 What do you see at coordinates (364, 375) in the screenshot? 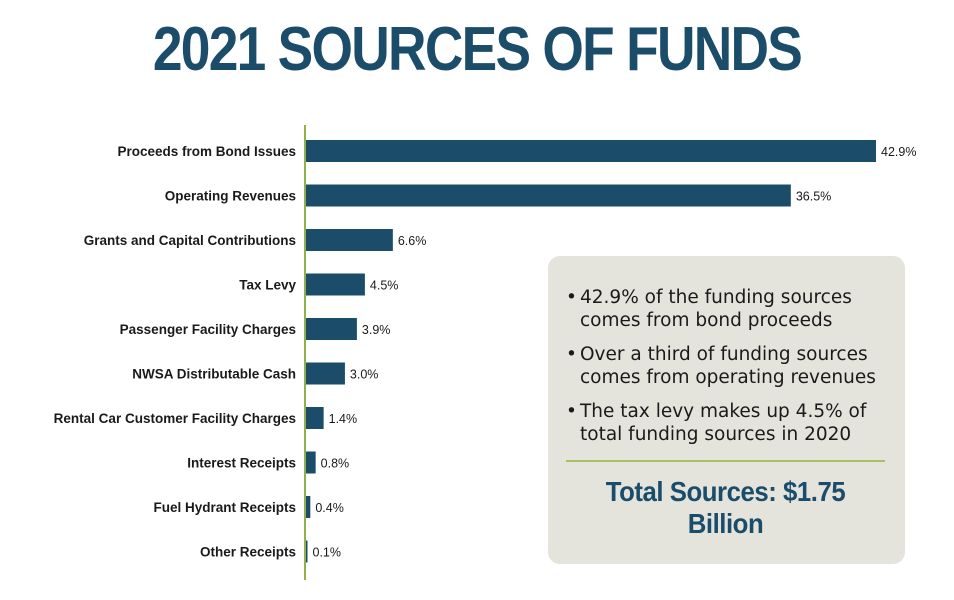
I see `value-label-nwsa-distributable-cash: 3.0%` at bounding box center [364, 375].